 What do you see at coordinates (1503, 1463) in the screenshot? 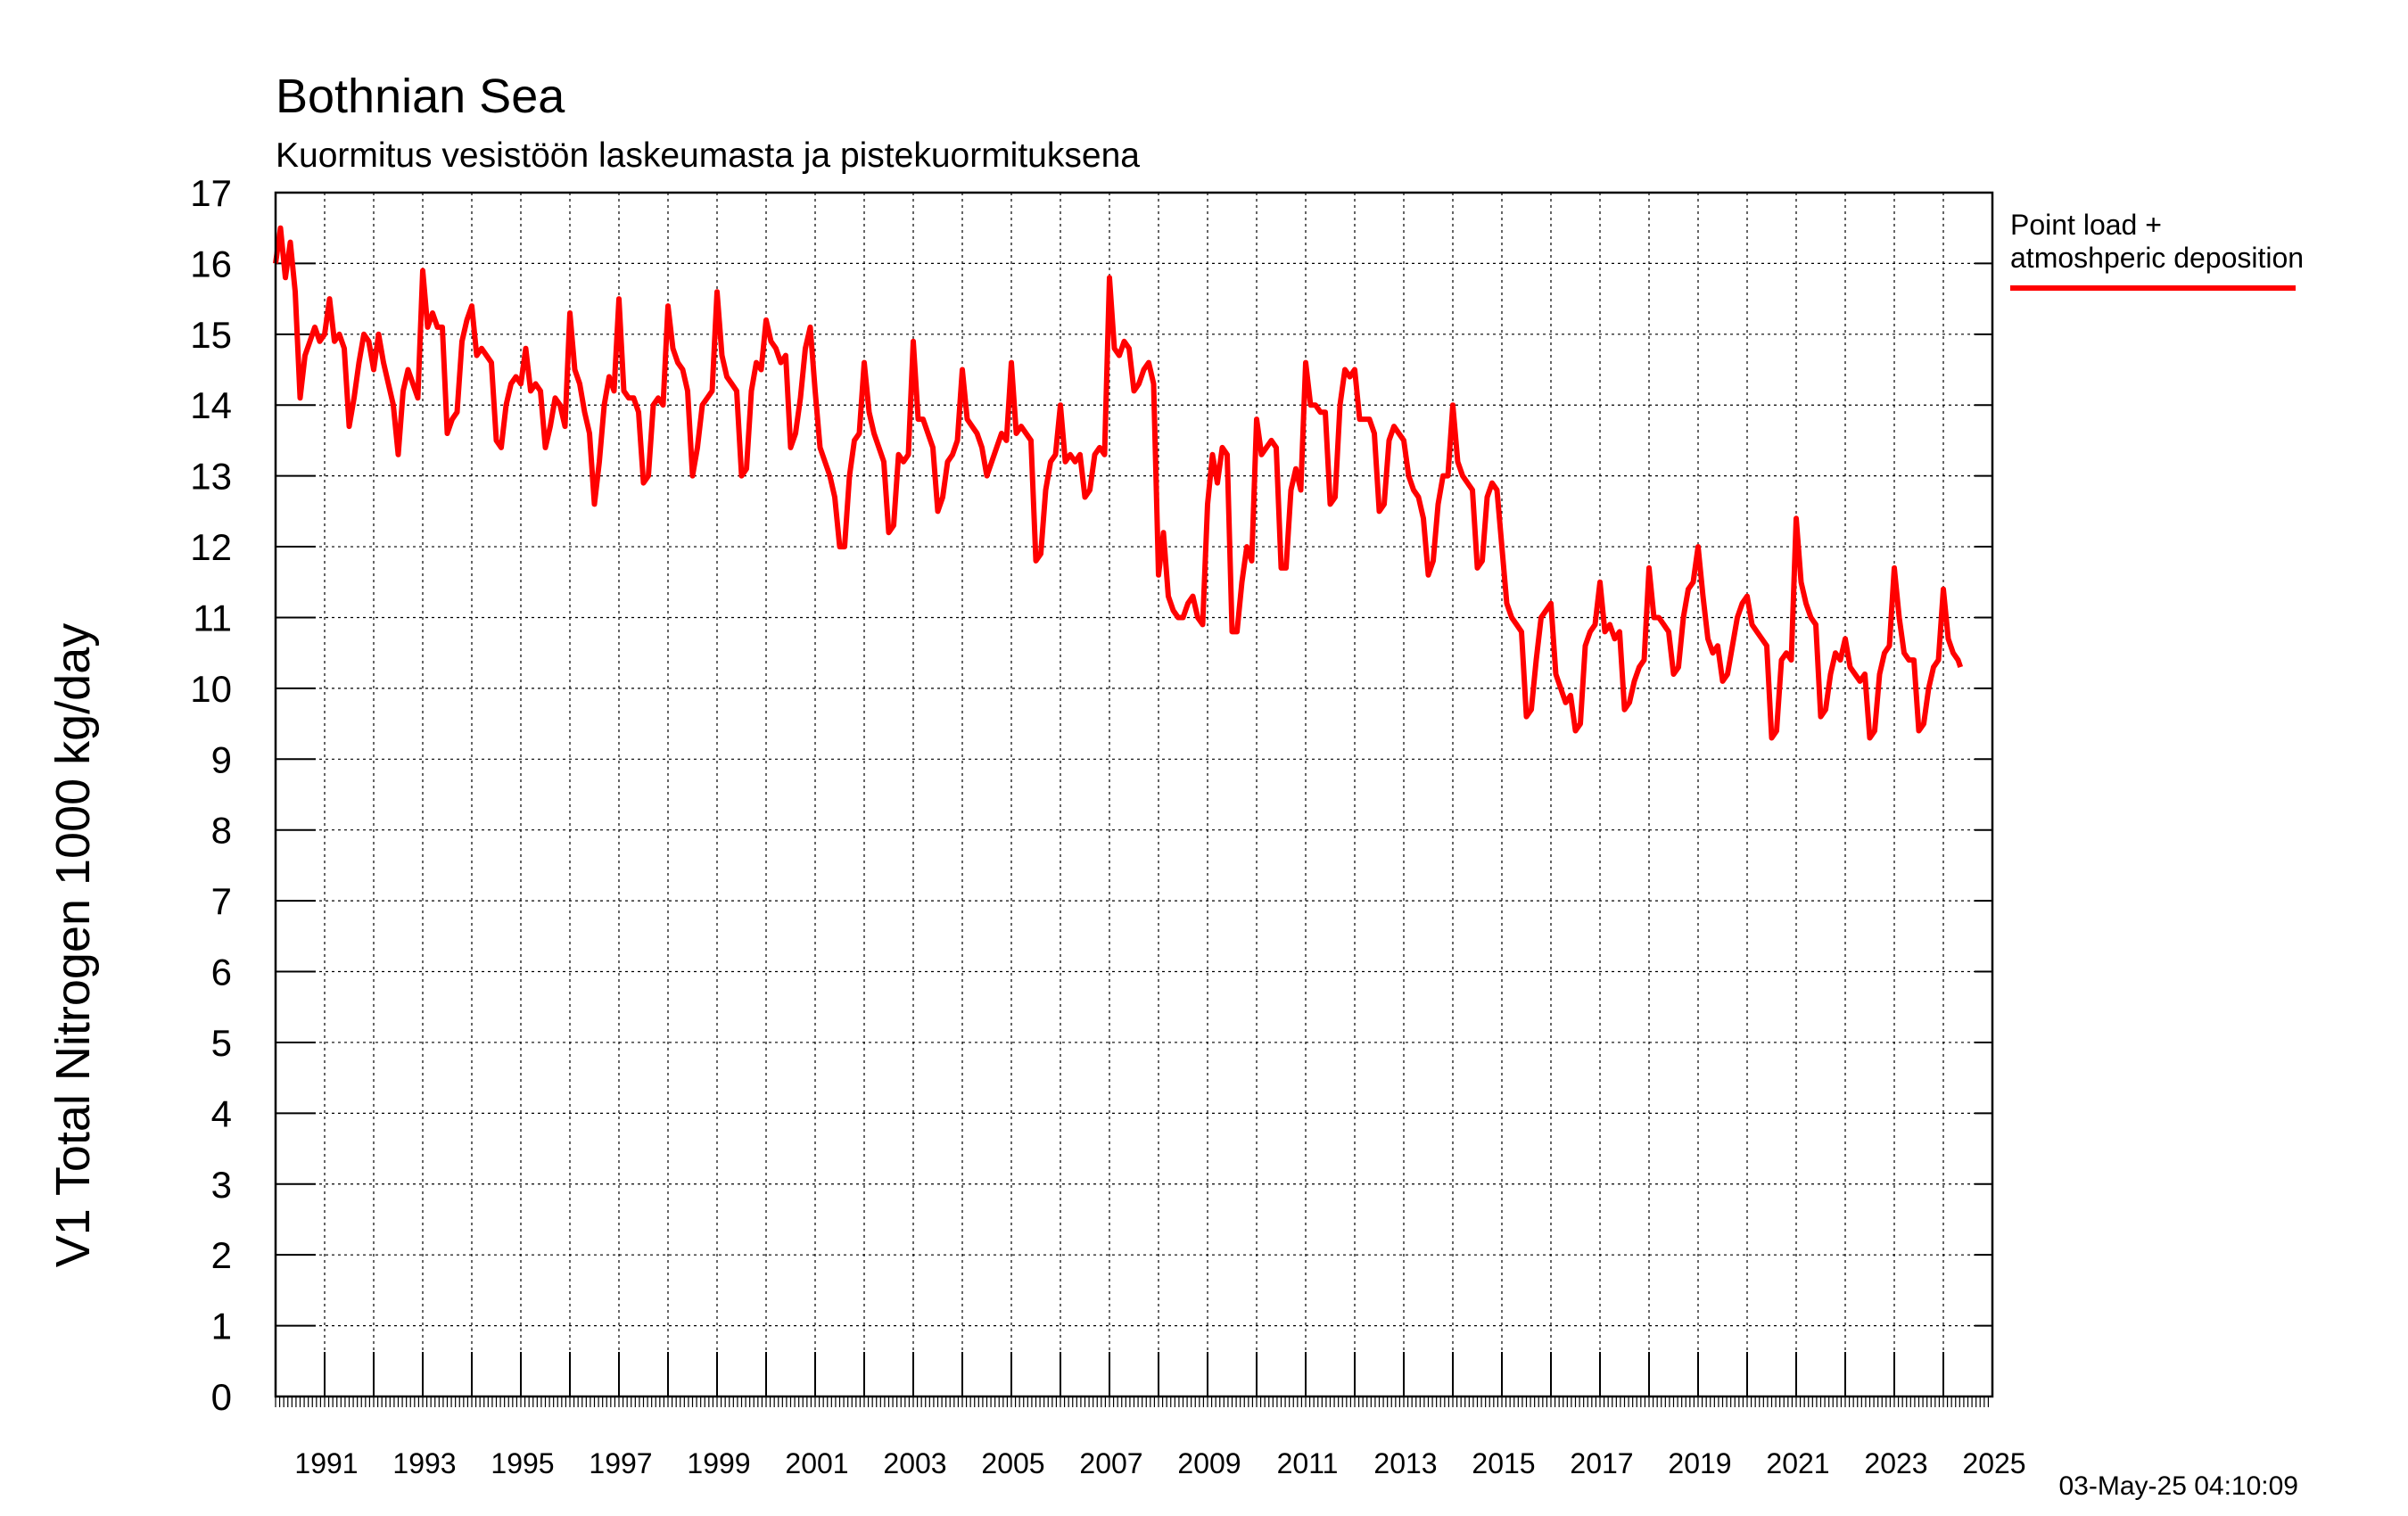
I see `x-tick-label: 2015` at bounding box center [1503, 1463].